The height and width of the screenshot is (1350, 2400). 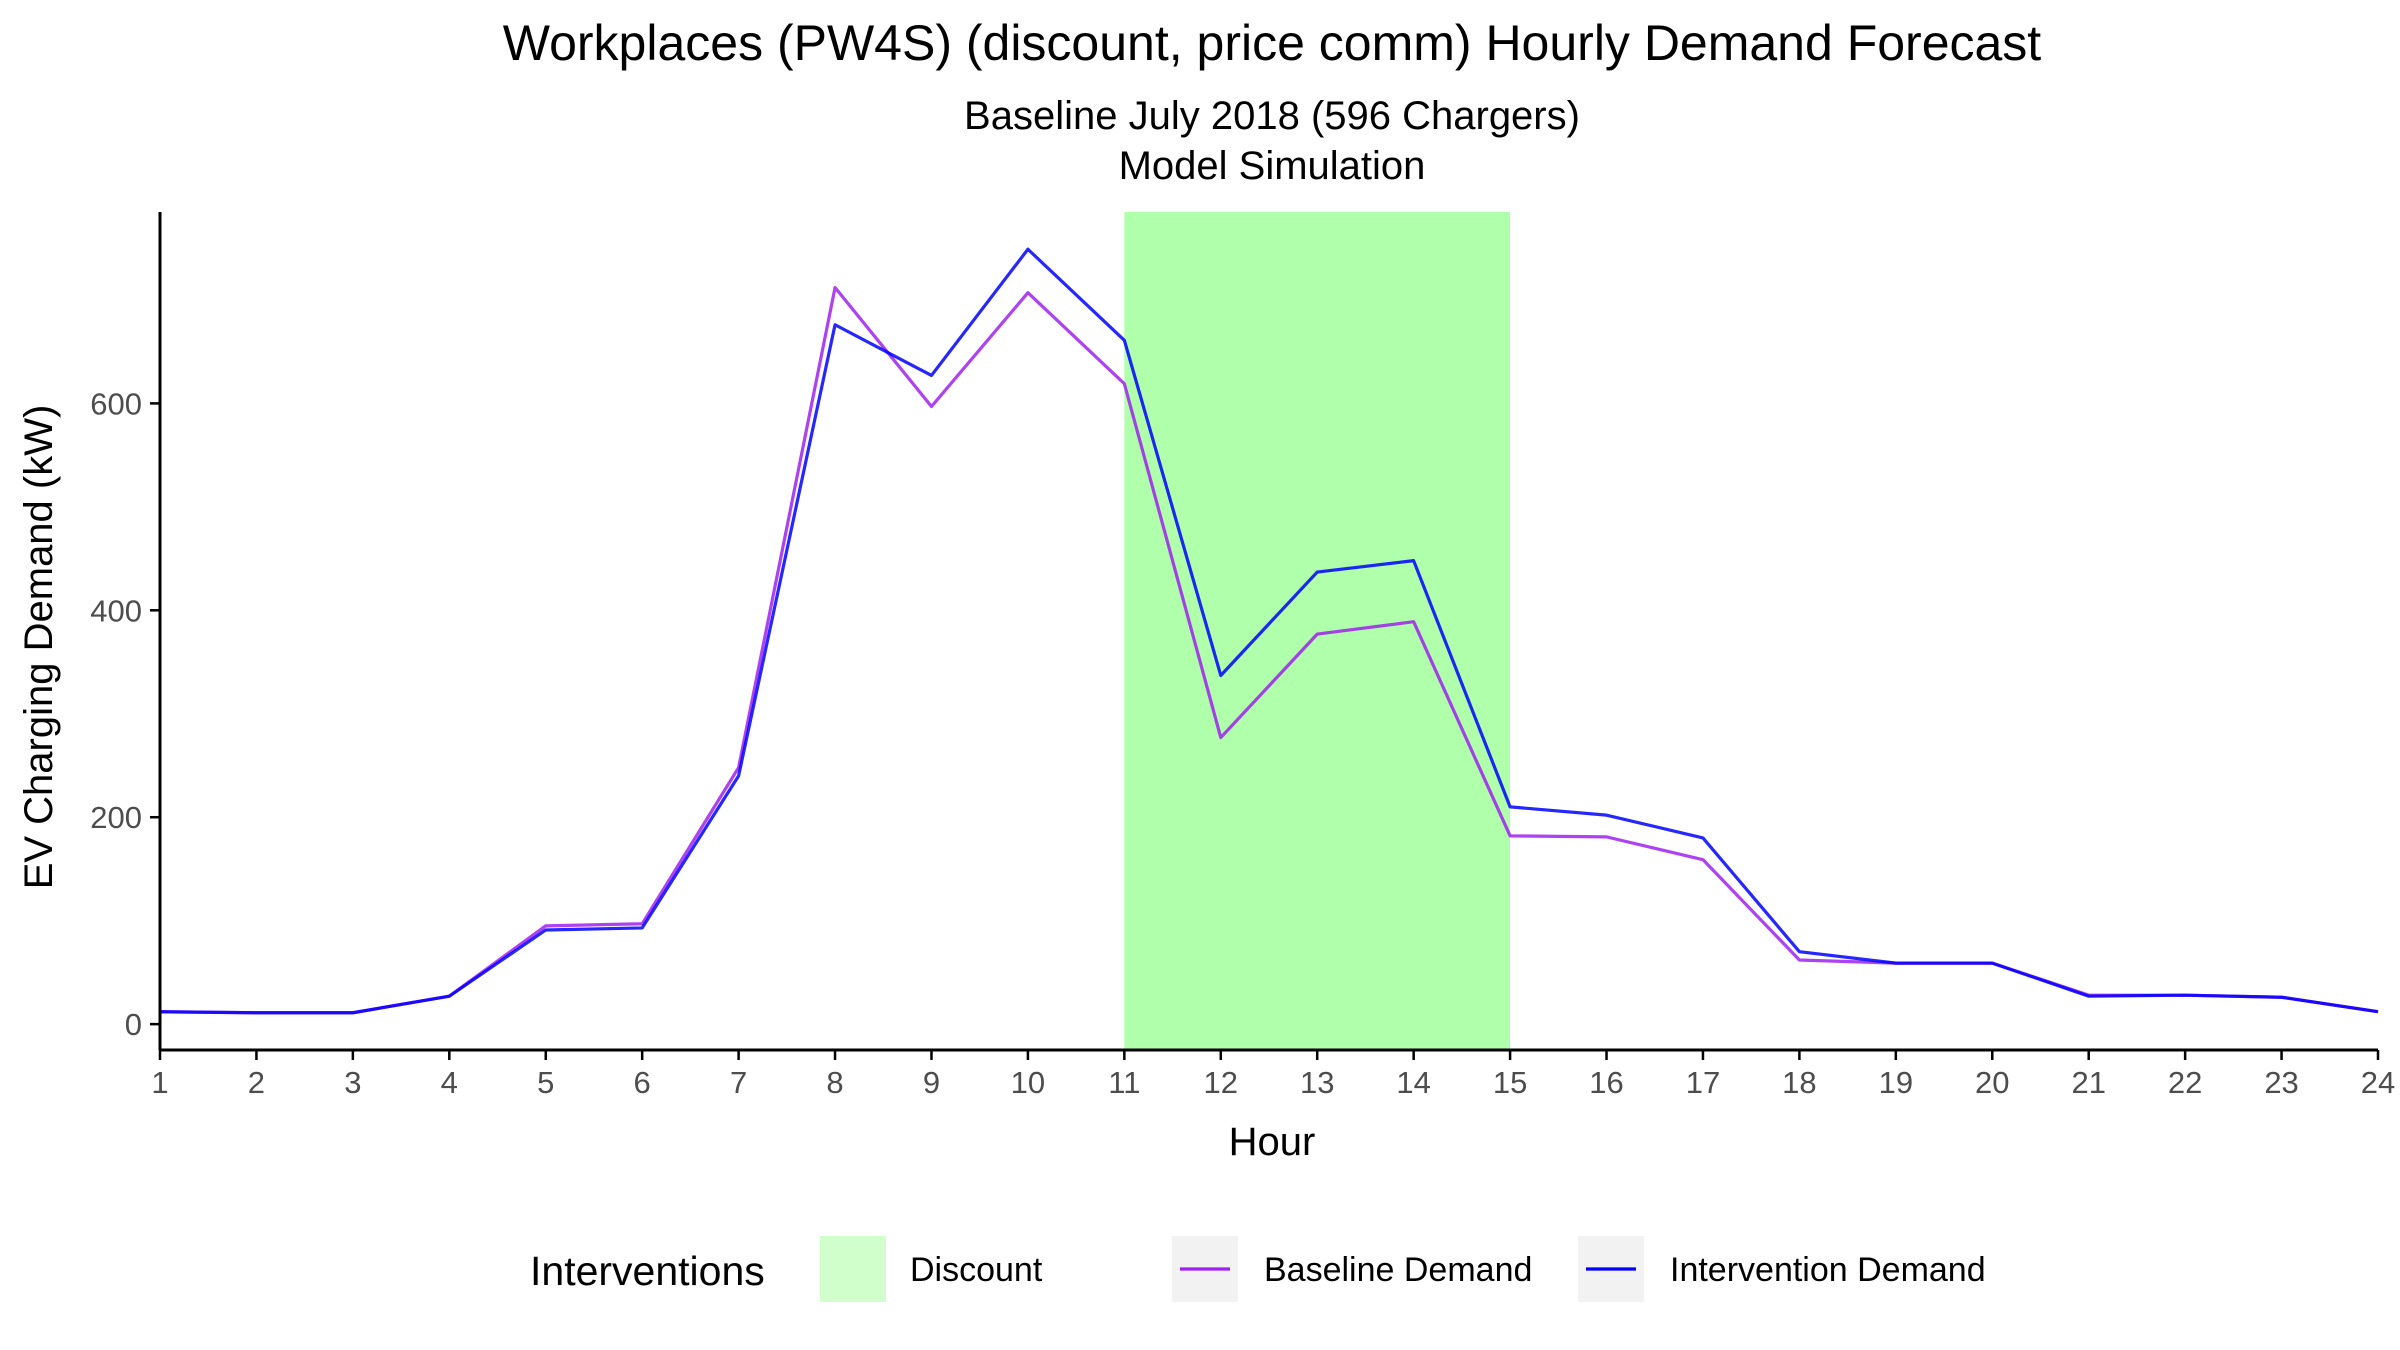 I want to click on y-axis-title: EV Charging Demand (kW), so click(x=39, y=647).